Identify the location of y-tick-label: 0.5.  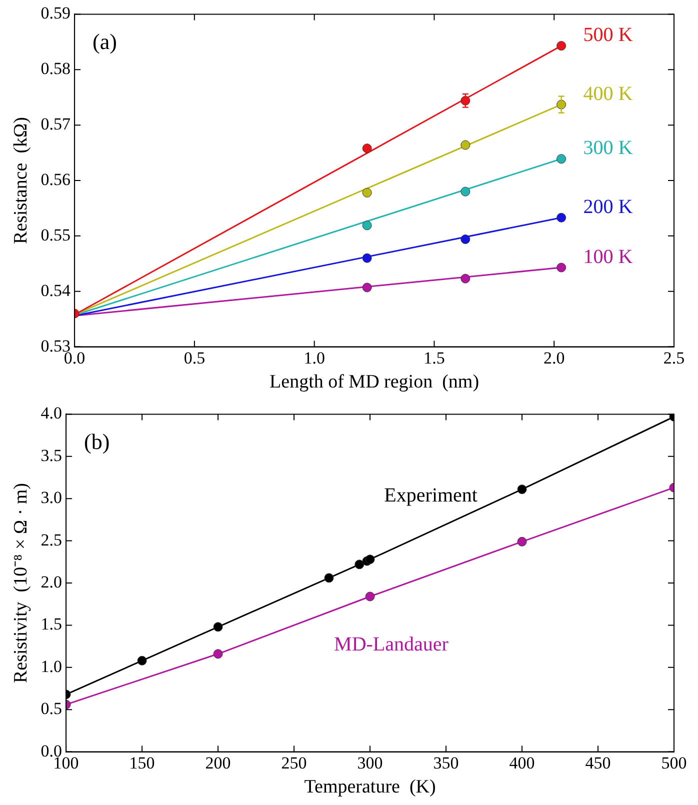
(51, 708).